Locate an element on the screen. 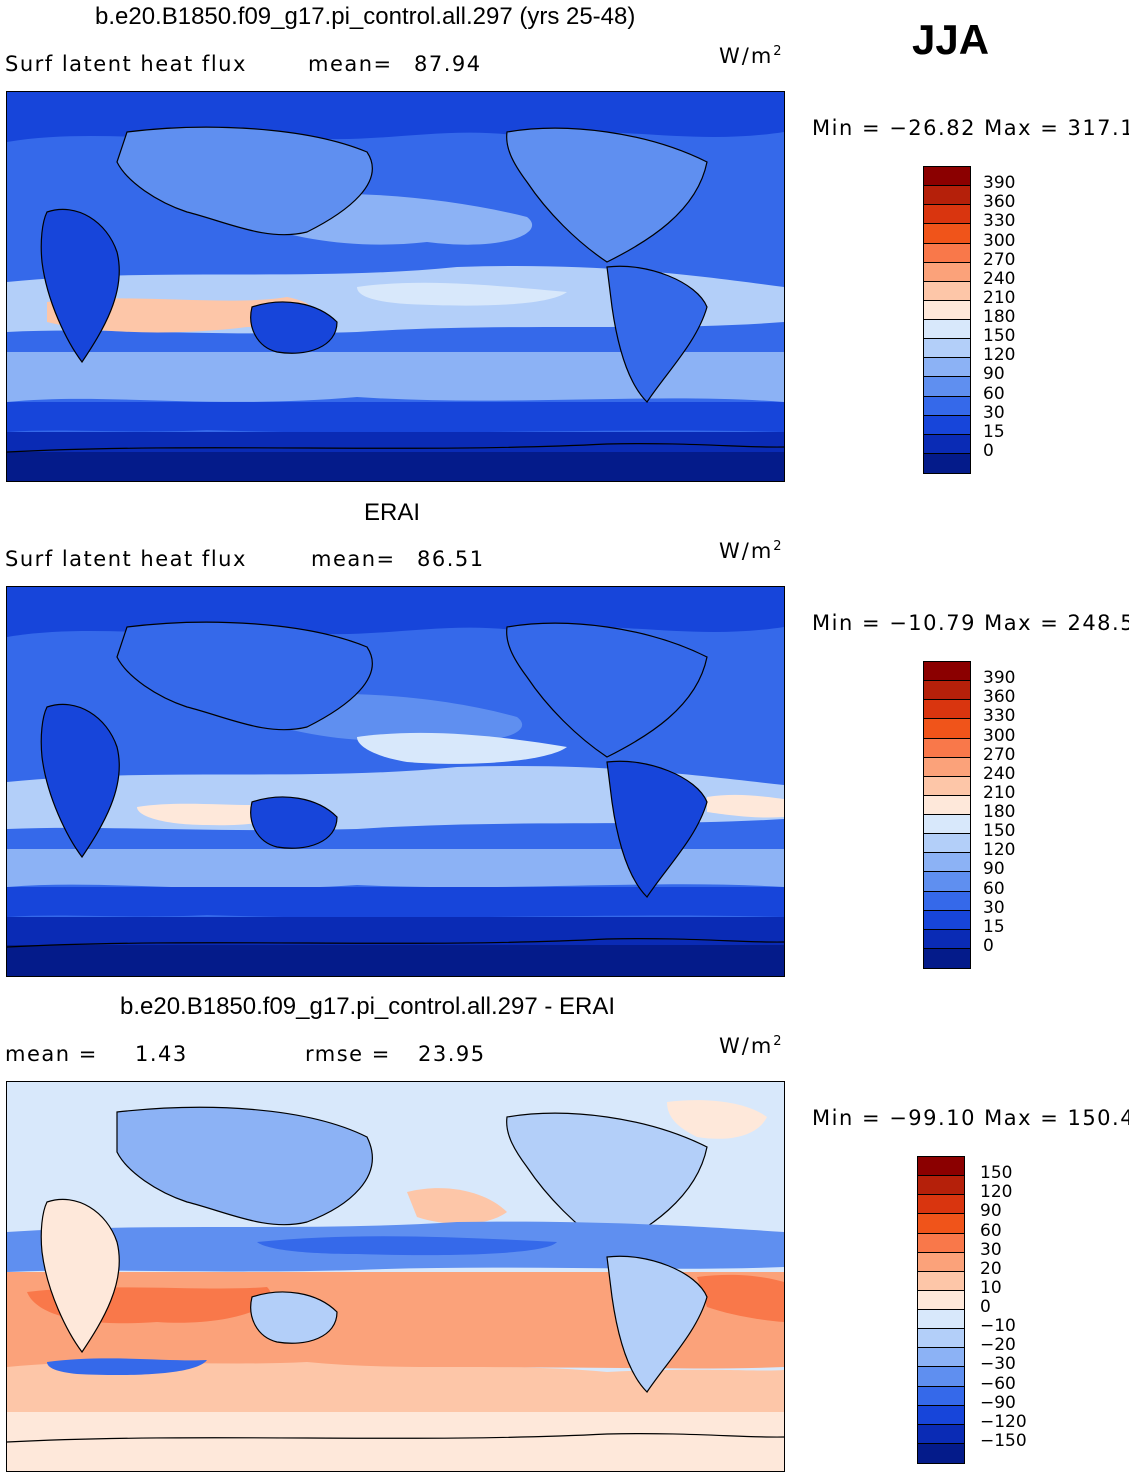 The width and height of the screenshot is (1129, 1478). colorbar-tick-label: 360 is located at coordinates (999, 202).